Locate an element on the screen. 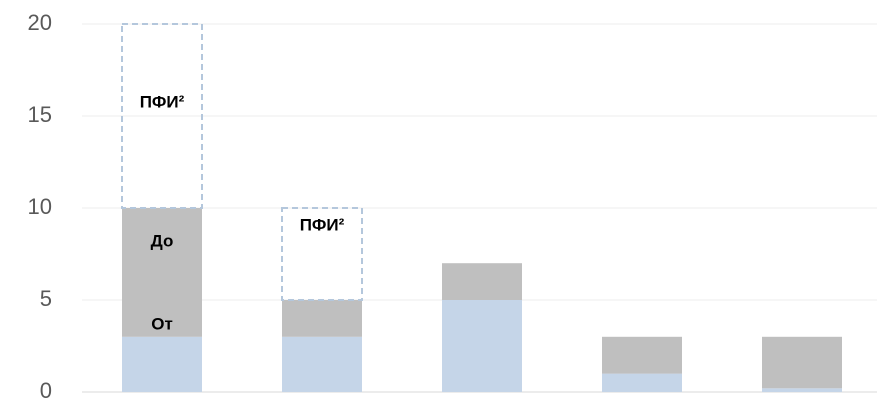 The width and height of the screenshot is (877, 401). y-tick-label: 20 is located at coordinates (40, 22).